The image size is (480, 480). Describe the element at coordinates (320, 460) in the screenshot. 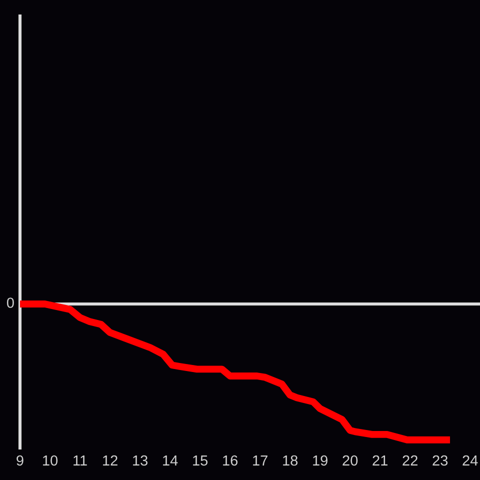

I see `x-tick-label: 19` at that location.